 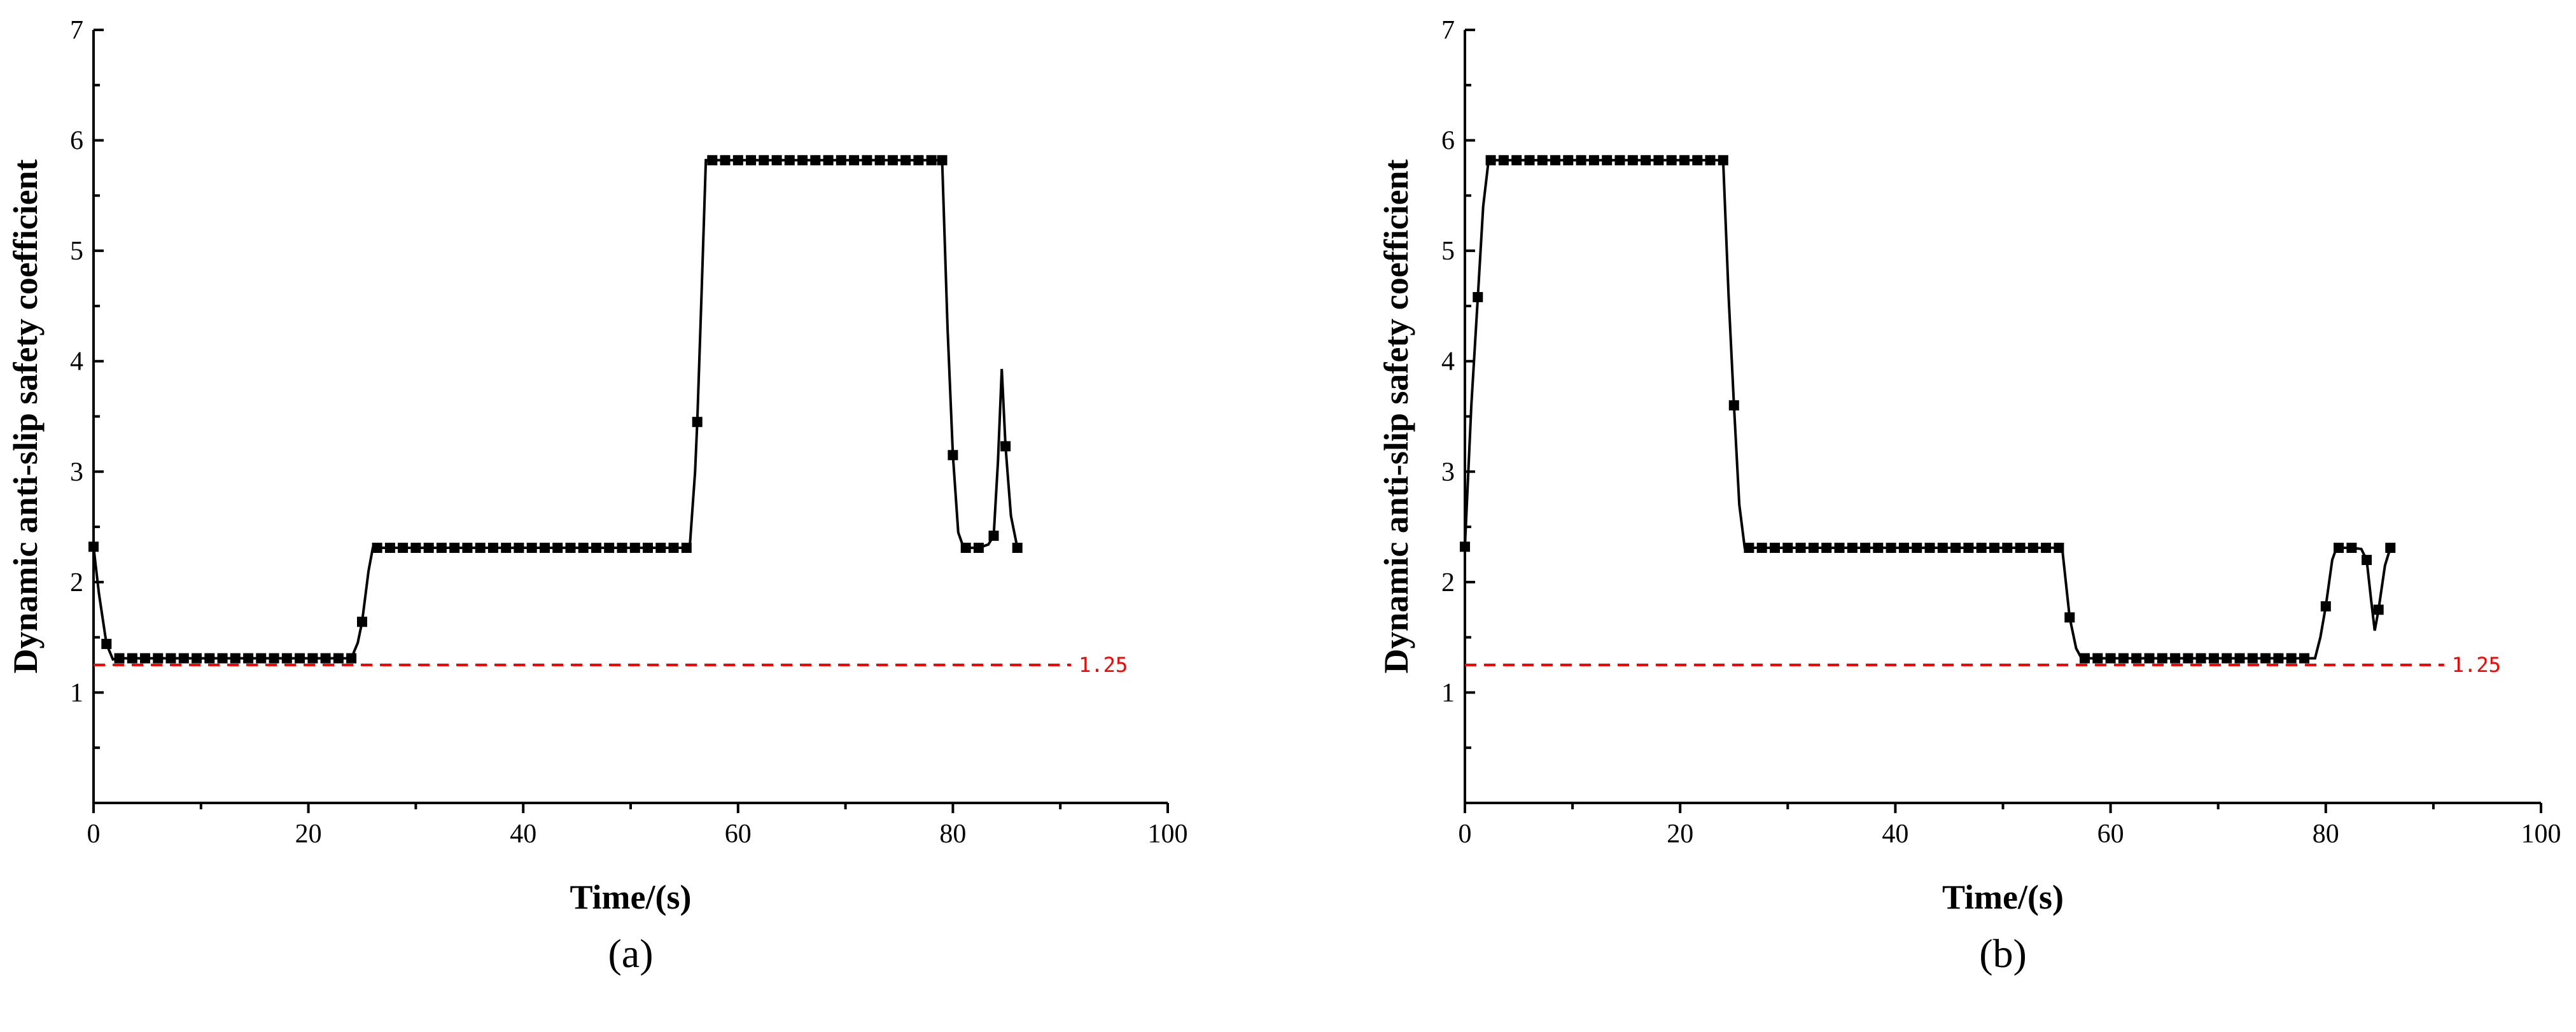 I want to click on reference-line-label: 1.25, so click(x=1103, y=665).